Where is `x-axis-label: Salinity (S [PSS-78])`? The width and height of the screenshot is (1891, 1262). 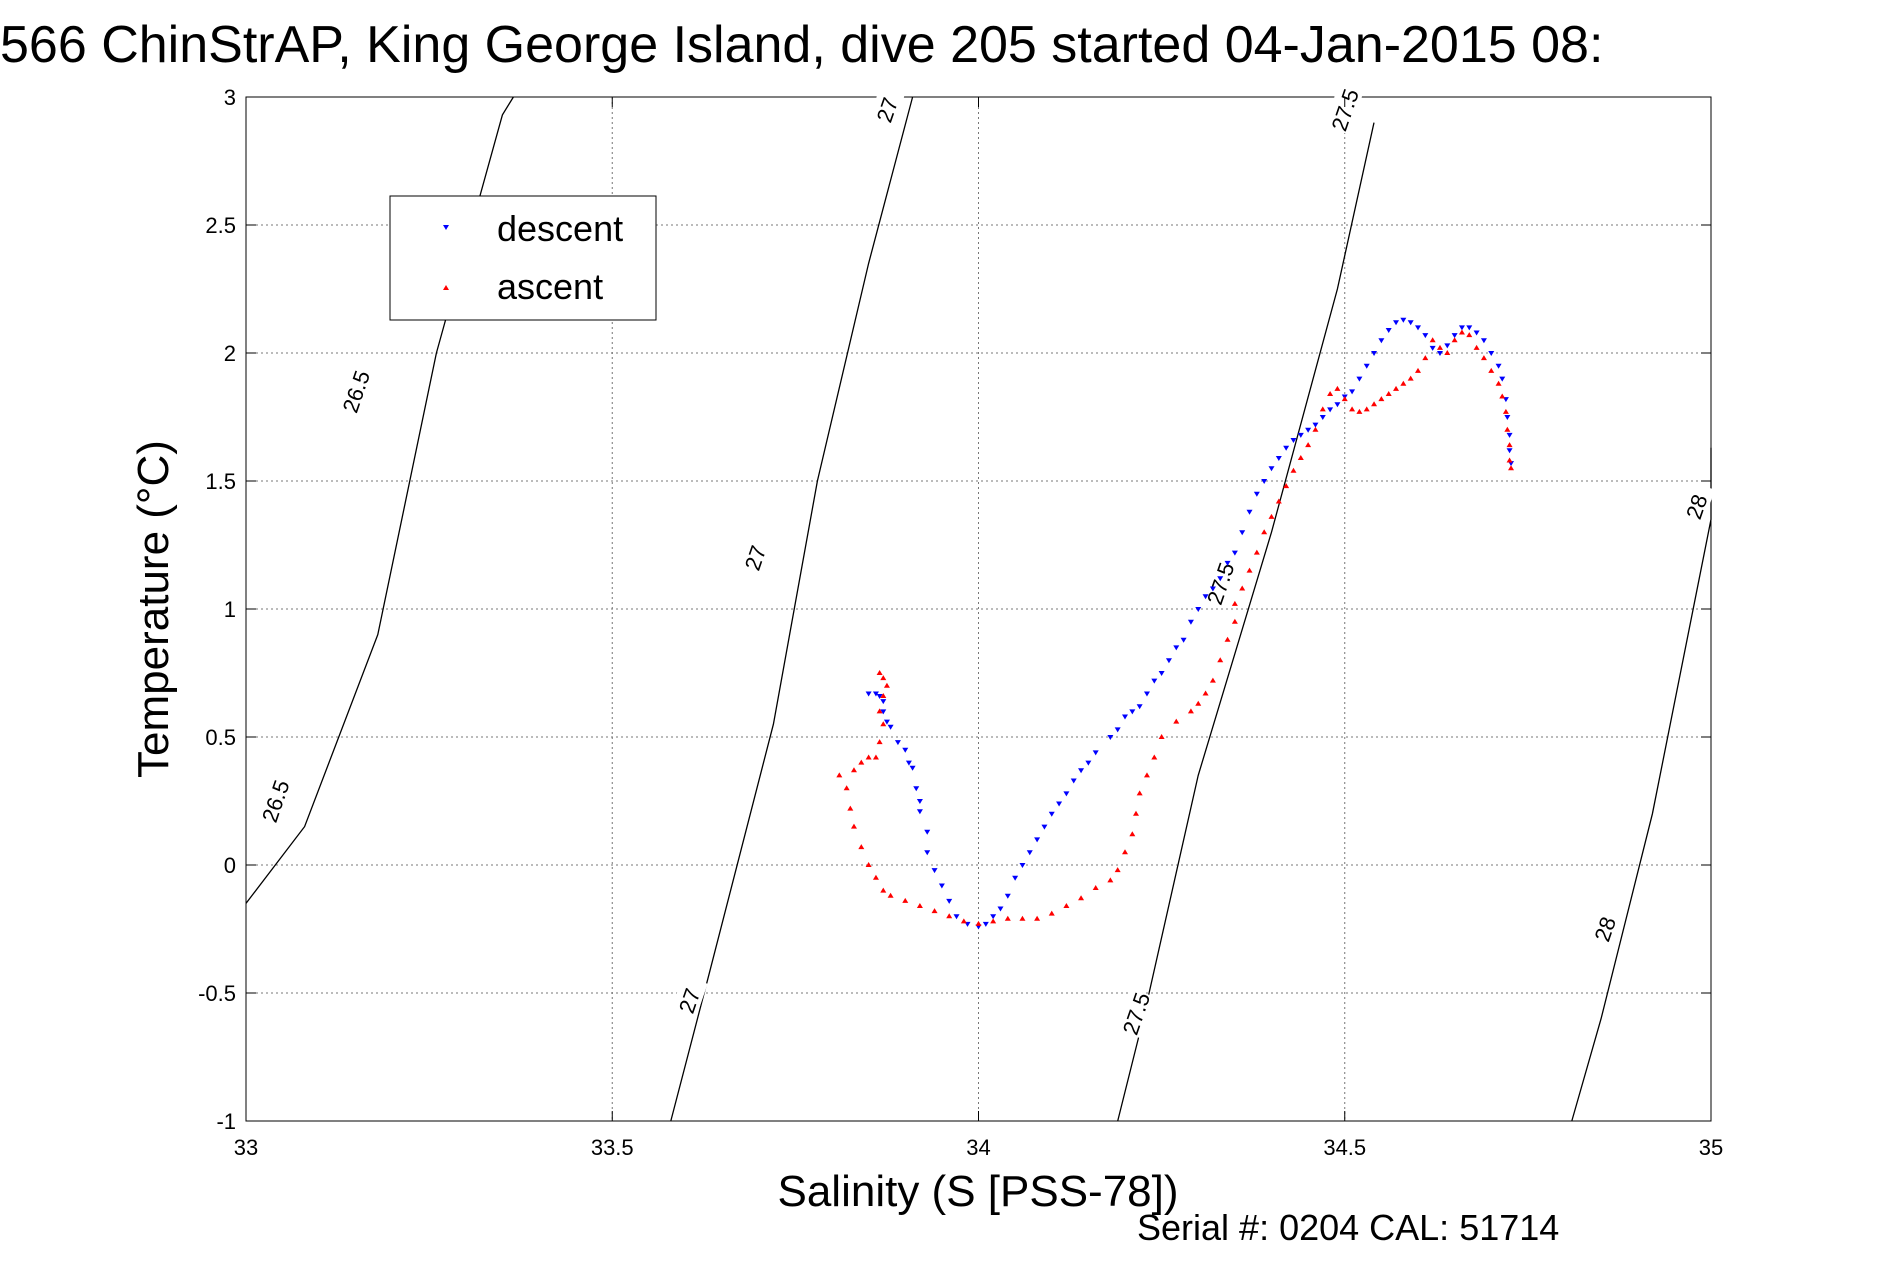
x-axis-label: Salinity (S [PSS-78]) is located at coordinates (977, 1191).